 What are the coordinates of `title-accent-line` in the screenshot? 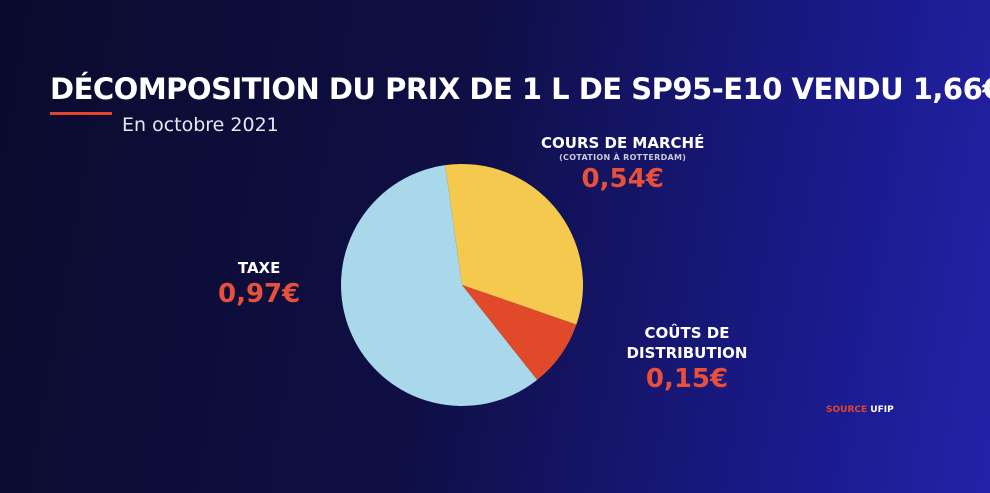 It's located at (81, 113).